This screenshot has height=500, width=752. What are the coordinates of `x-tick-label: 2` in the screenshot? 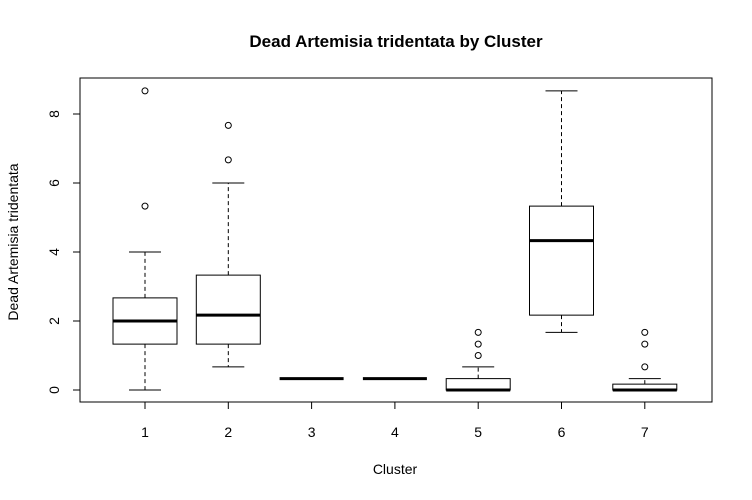 It's located at (228, 432).